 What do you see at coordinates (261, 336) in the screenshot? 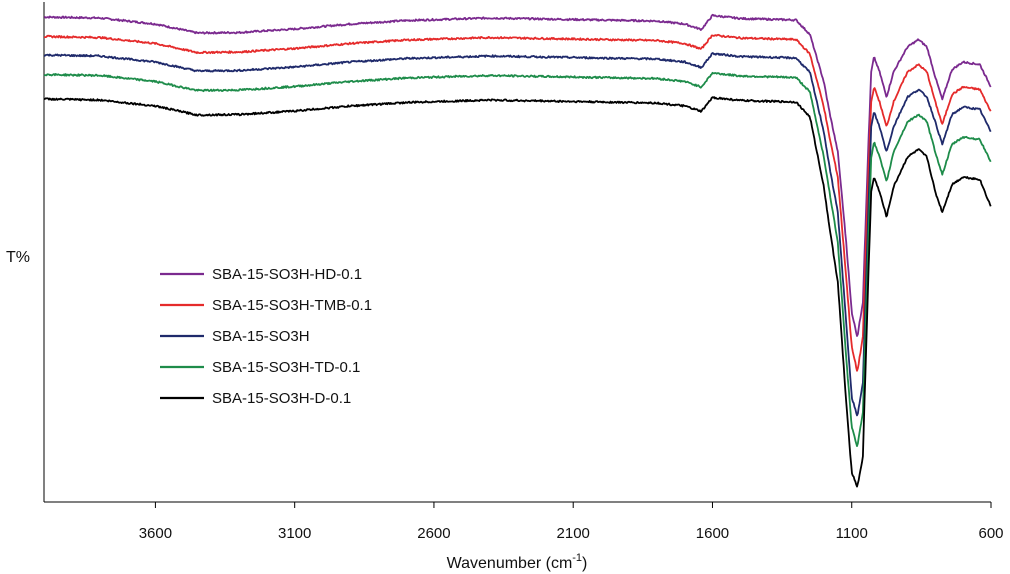
I see `legend-label: SBA-15-SO3H` at bounding box center [261, 336].